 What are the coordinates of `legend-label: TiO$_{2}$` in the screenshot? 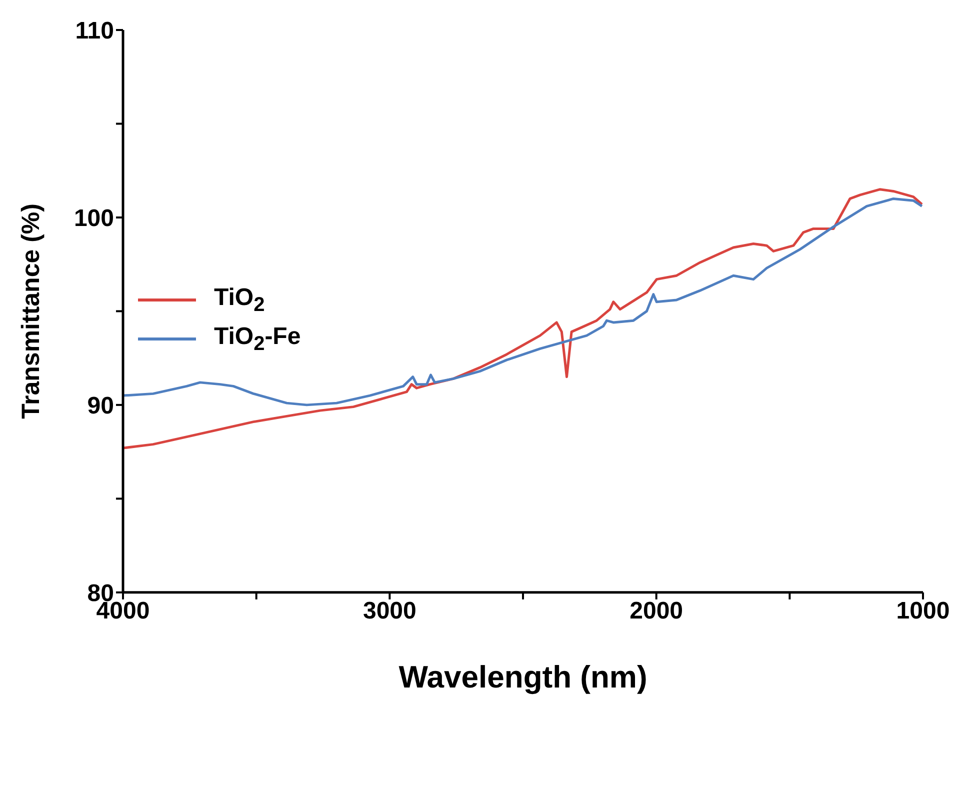 It's located at (239, 300).